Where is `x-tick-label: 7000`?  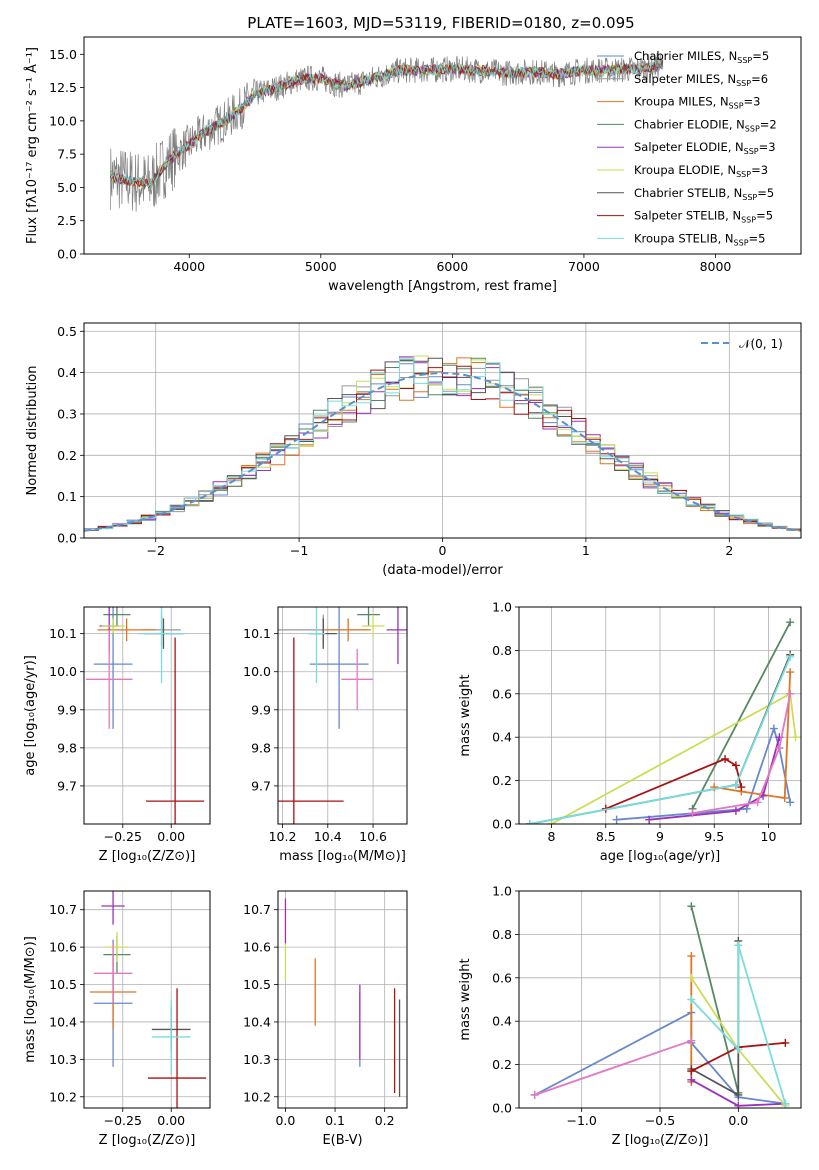 x-tick-label: 7000 is located at coordinates (584, 266).